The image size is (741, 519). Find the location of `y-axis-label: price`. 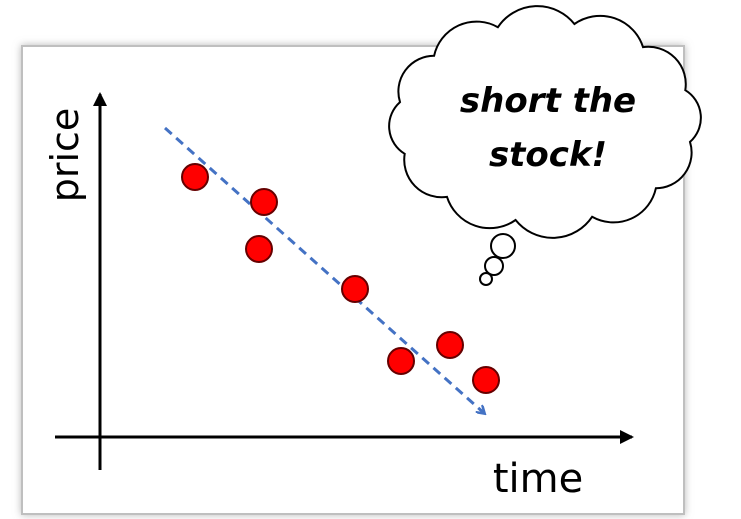

y-axis-label: price is located at coordinates (65, 155).